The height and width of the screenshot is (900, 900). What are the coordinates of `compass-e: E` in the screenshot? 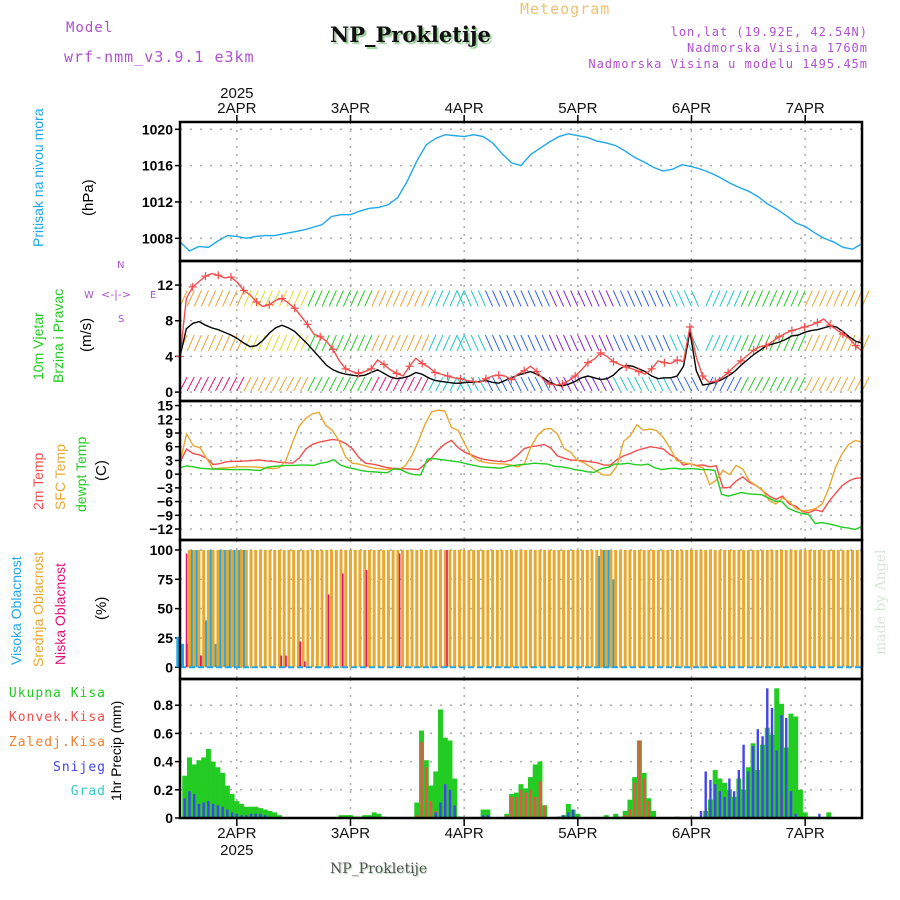 It's located at (153, 295).